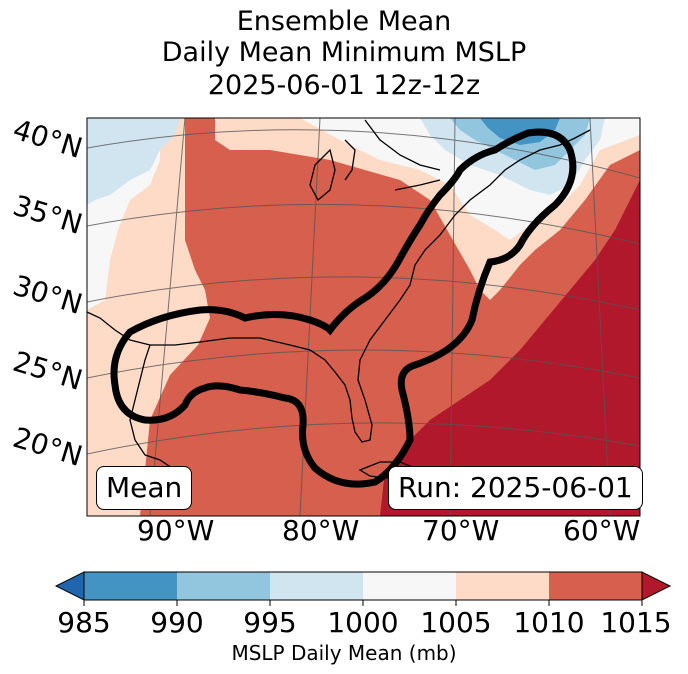 This screenshot has height=674, width=688. Describe the element at coordinates (344, 52) in the screenshot. I see `title-line-2: Daily Mean Minimum MSLP` at that location.